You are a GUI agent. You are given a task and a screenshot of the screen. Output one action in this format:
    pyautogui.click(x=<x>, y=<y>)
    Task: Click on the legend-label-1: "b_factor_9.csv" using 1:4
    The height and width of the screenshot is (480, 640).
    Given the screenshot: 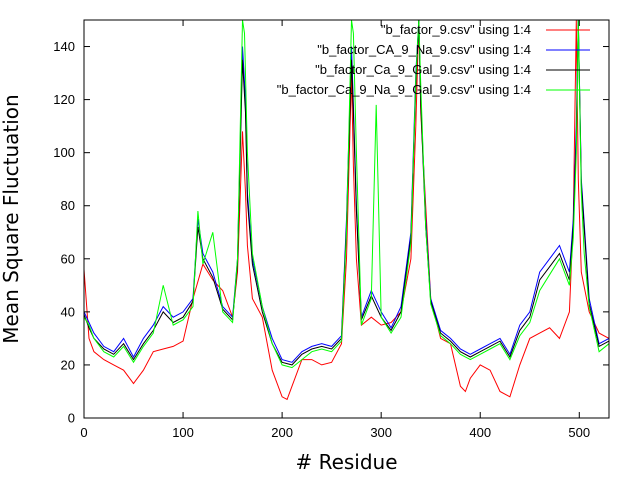 What is the action you would take?
    pyautogui.click(x=456, y=29)
    